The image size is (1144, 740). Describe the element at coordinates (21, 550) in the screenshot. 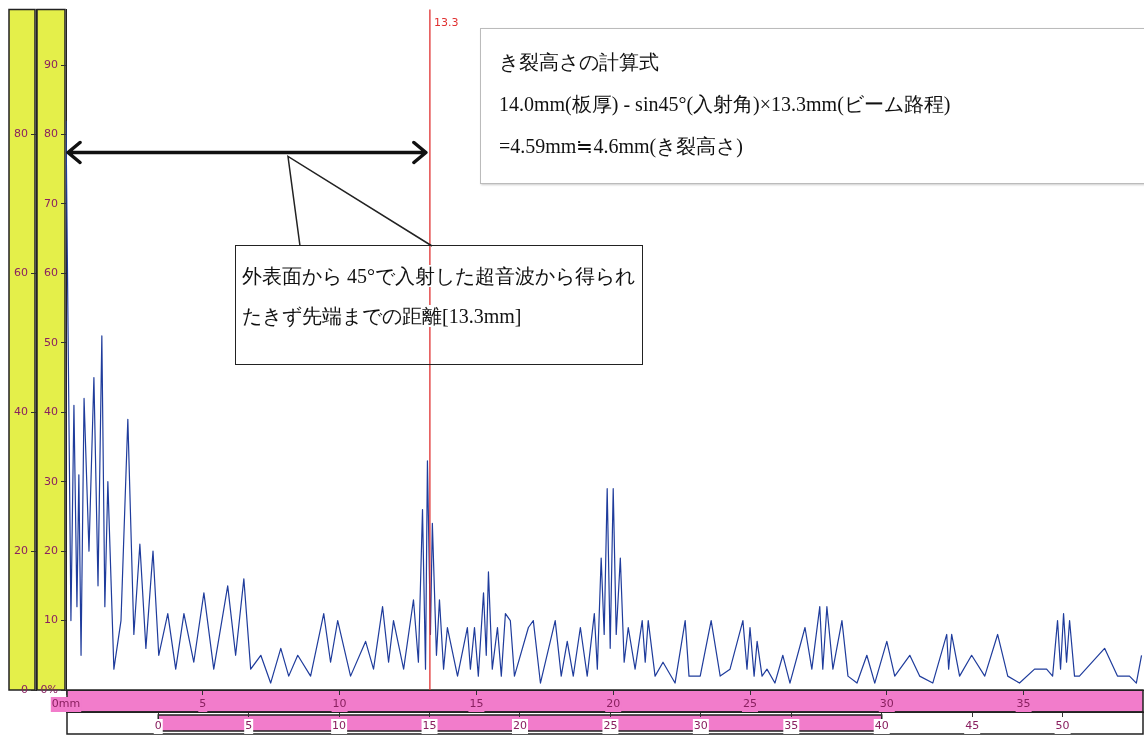

I see `y2-tick-label: 20` at that location.